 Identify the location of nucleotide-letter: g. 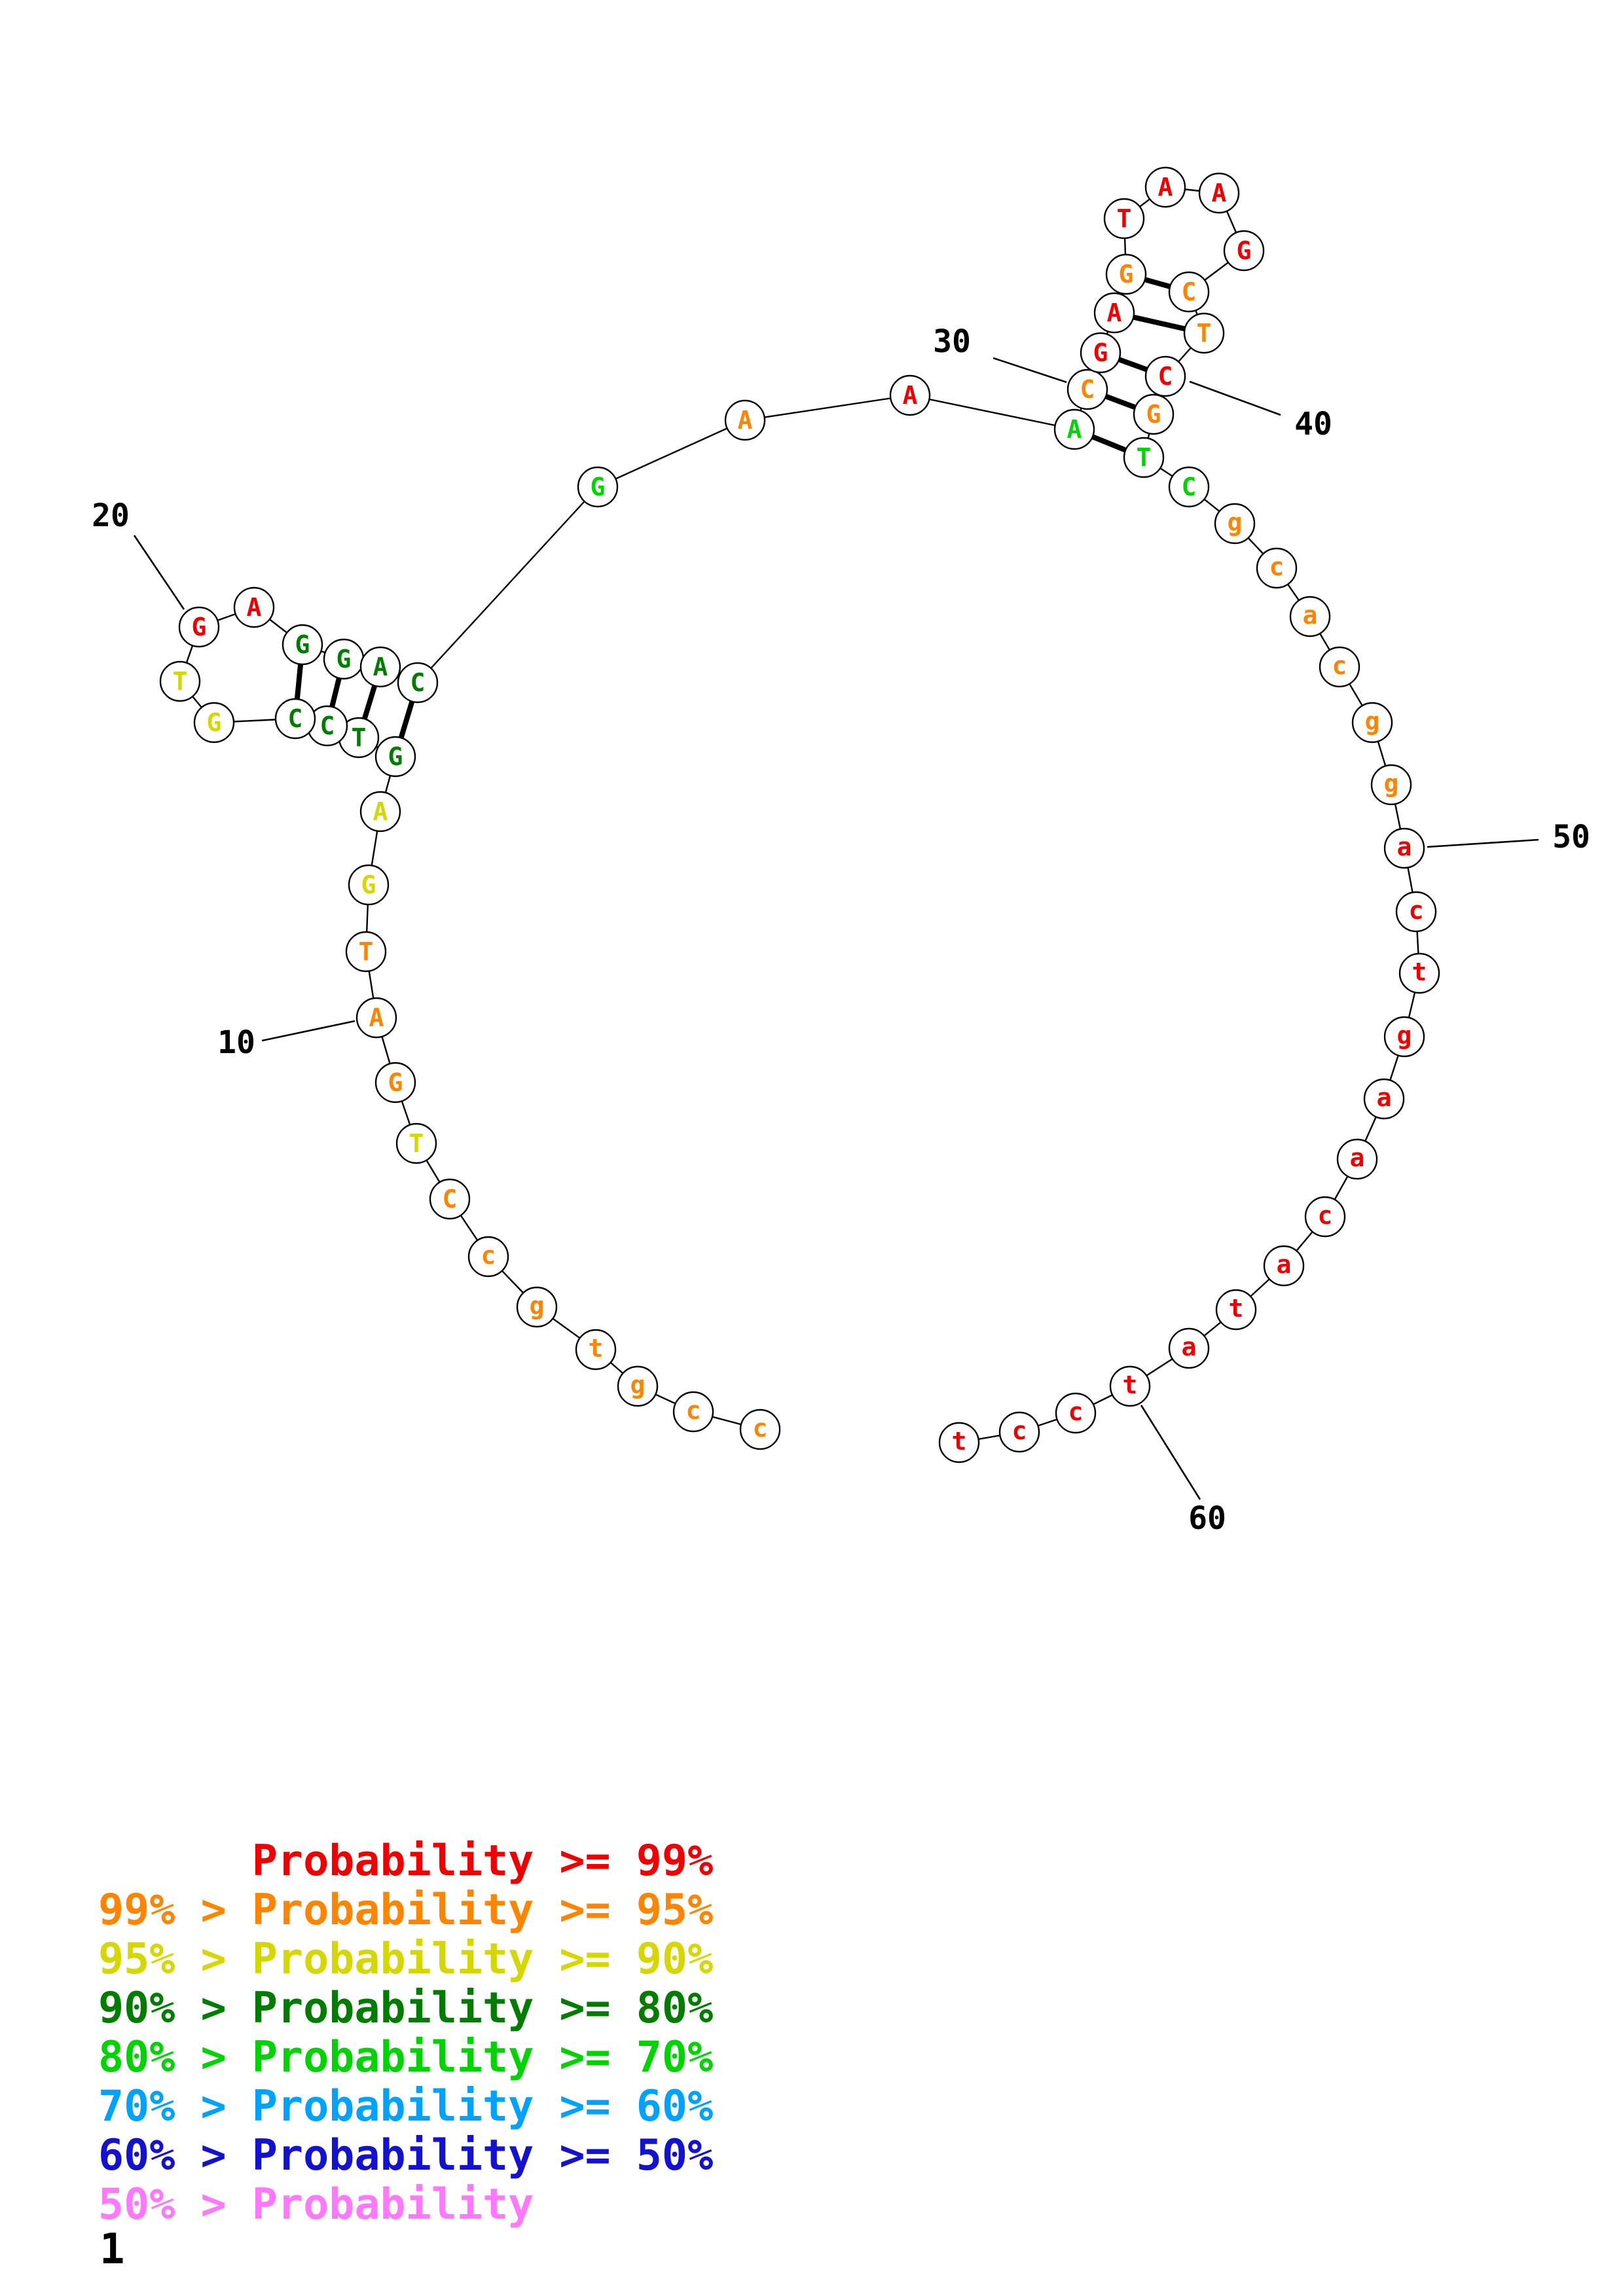
(1372, 721).